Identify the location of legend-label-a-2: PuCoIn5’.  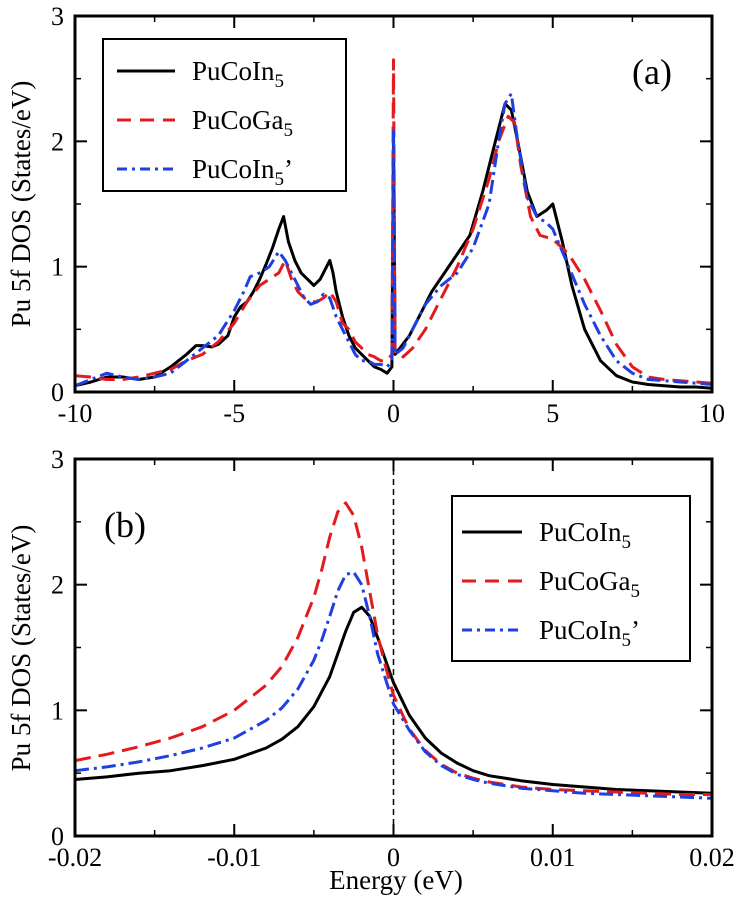
(242, 172).